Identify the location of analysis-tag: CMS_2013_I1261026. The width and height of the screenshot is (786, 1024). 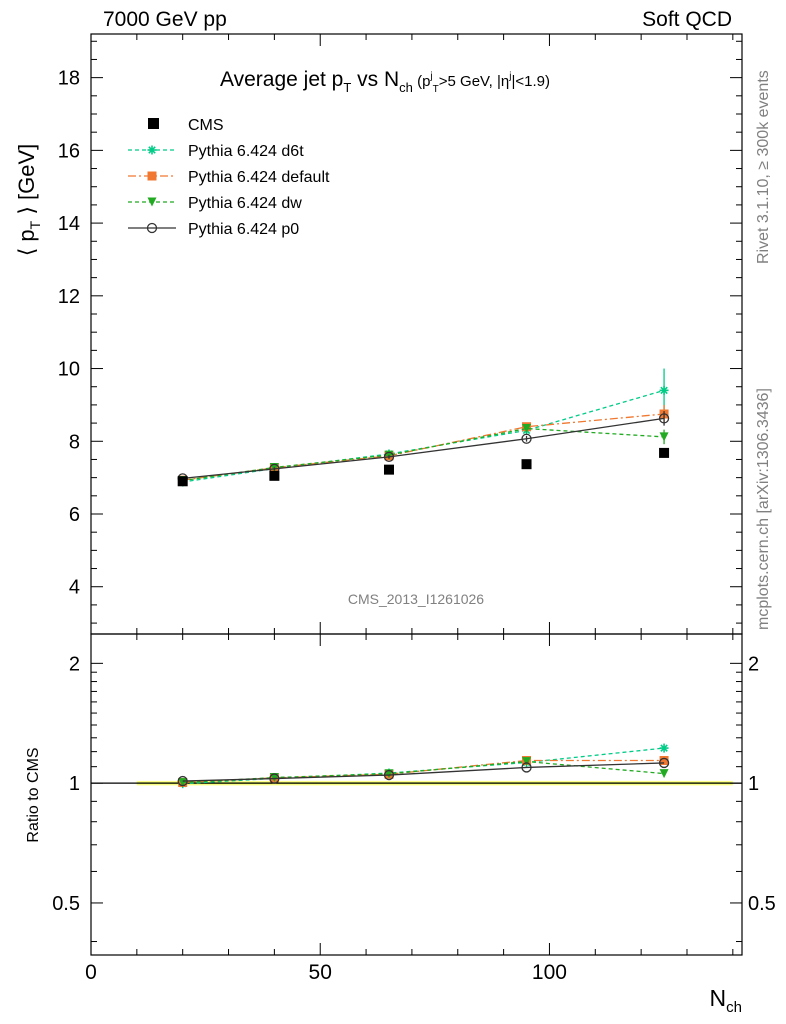
(416, 599).